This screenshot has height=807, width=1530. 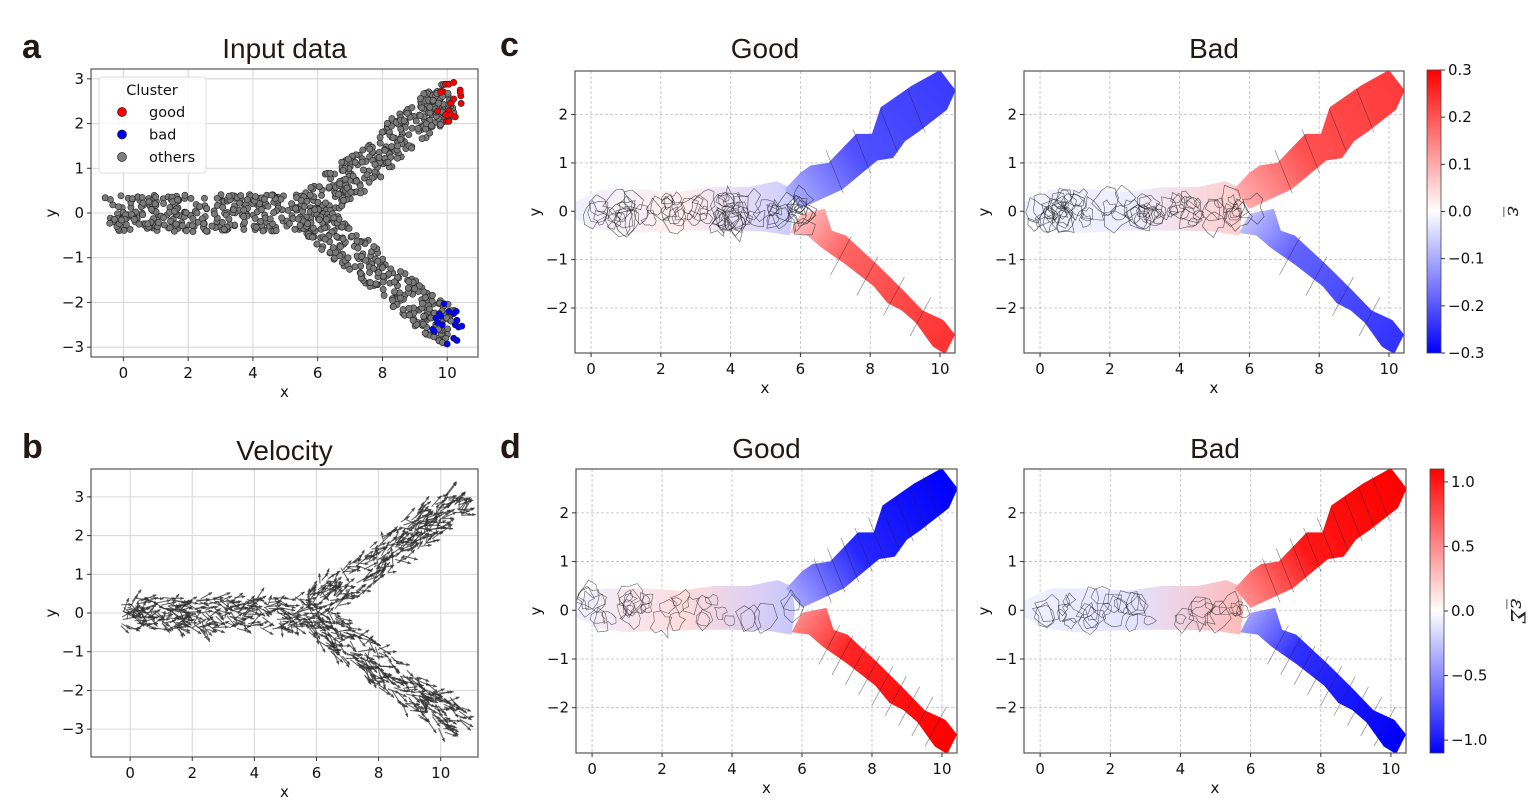 What do you see at coordinates (536, 610) in the screenshot?
I see `y-axis-label: y` at bounding box center [536, 610].